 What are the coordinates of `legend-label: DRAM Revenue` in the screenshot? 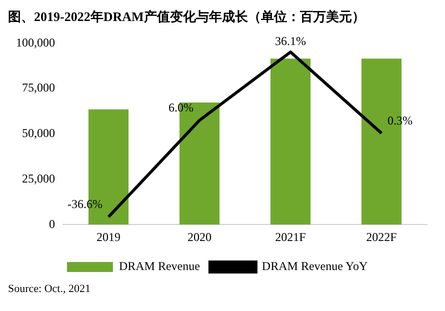 It's located at (159, 266).